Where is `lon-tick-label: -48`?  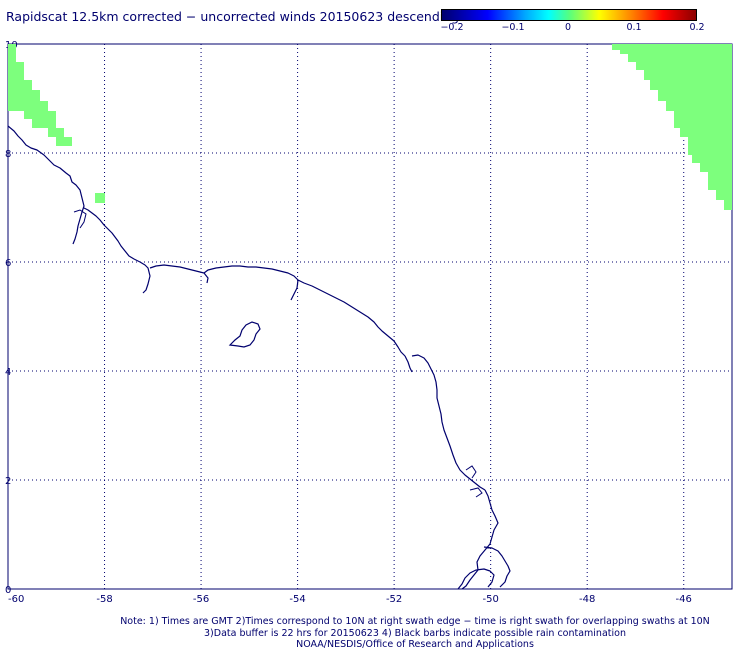 lon-tick-label: -48 is located at coordinates (587, 599).